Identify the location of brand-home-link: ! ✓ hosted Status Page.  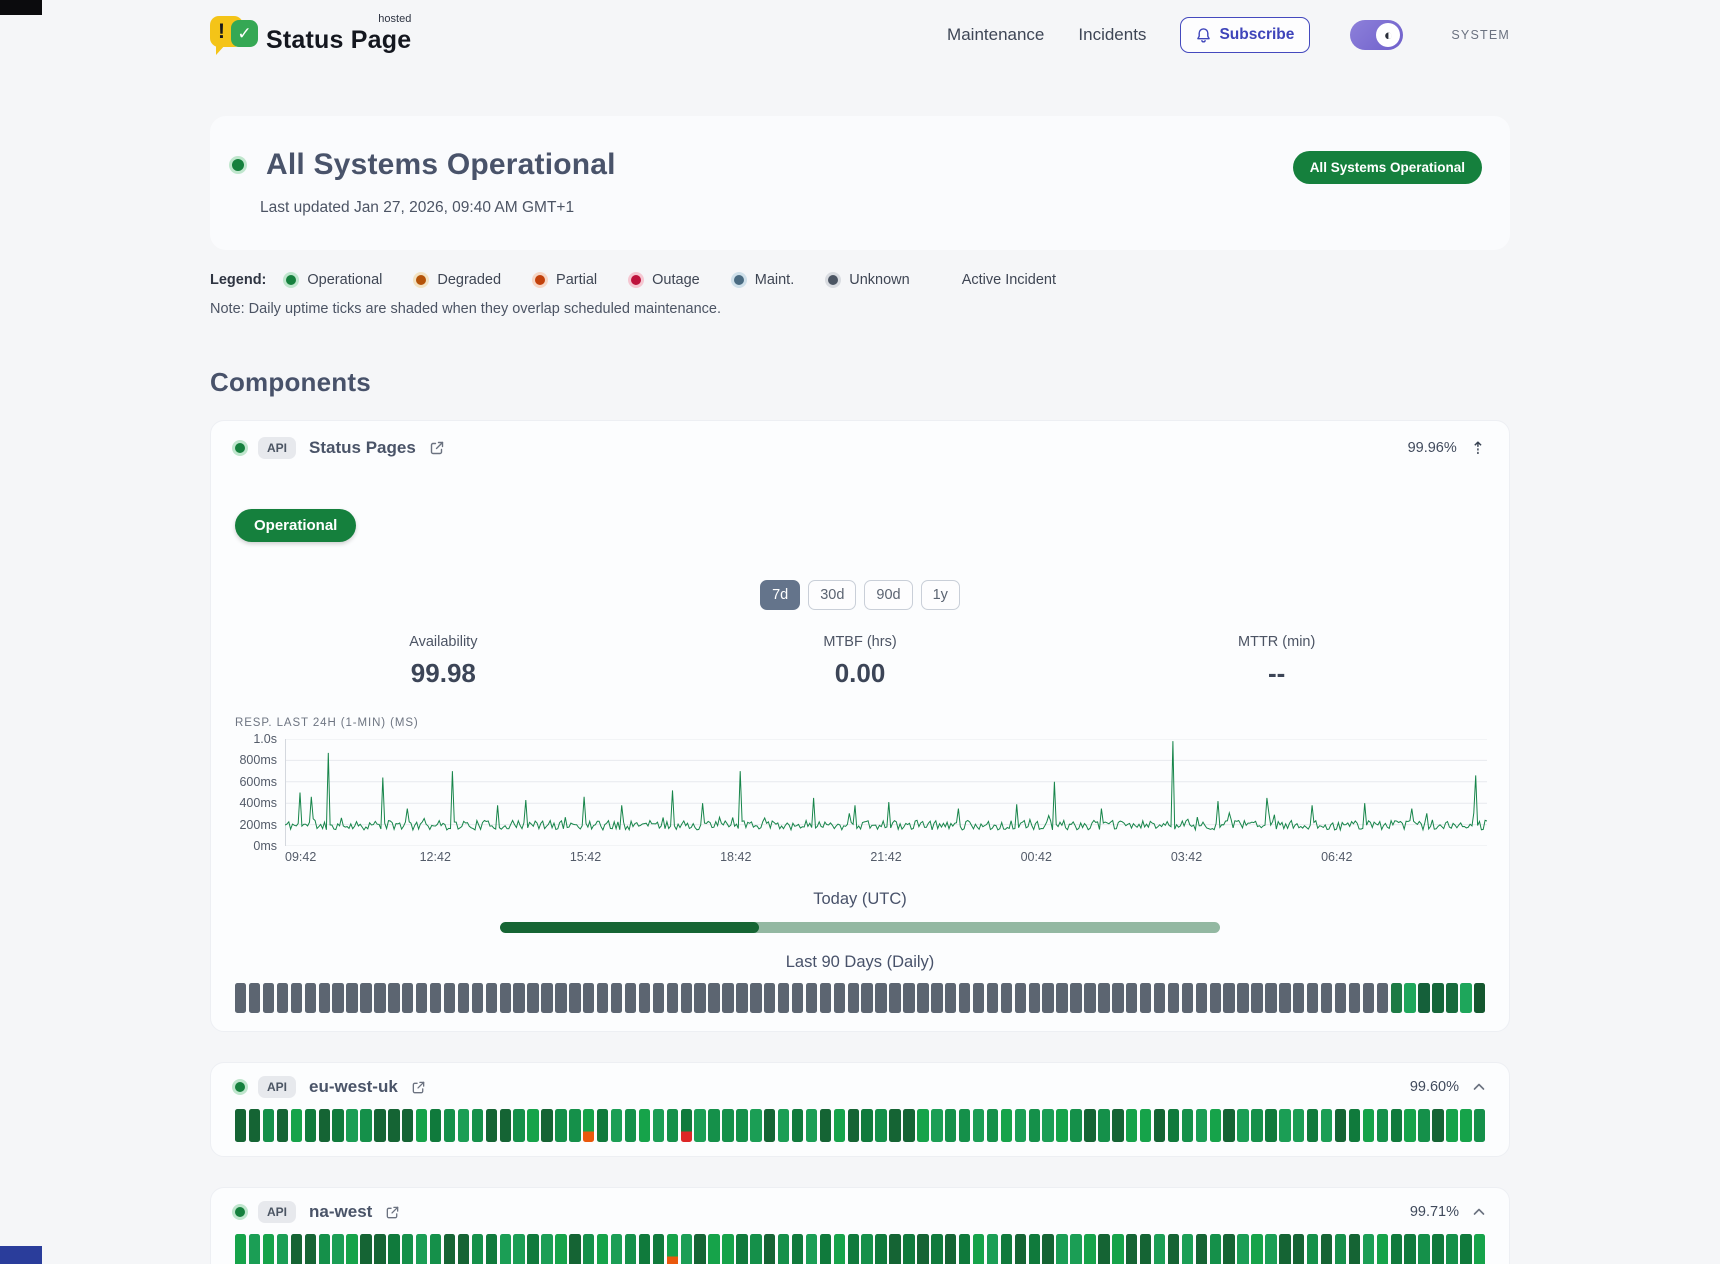
(310, 35).